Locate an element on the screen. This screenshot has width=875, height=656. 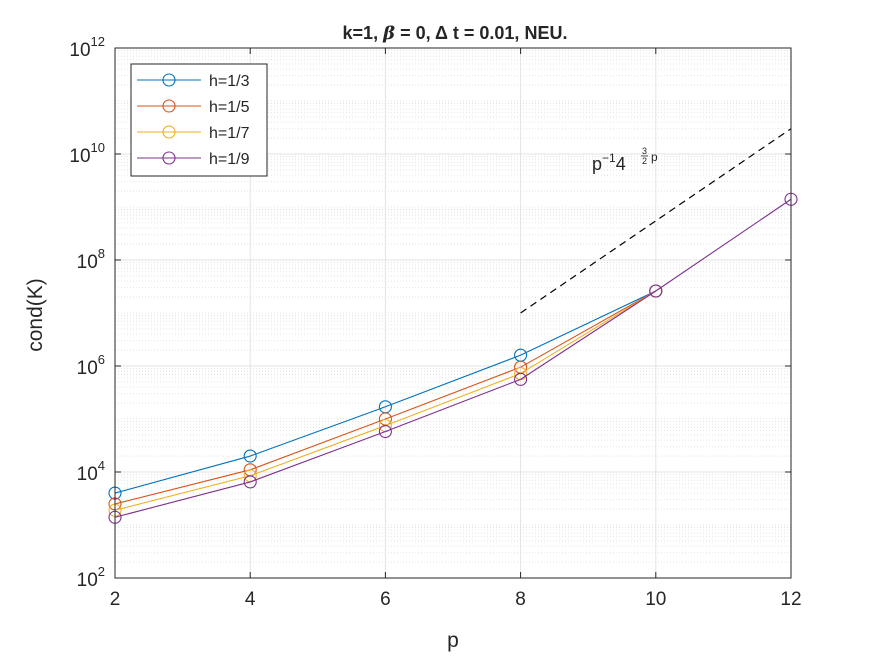
x-axis-label: p is located at coordinates (453, 640).